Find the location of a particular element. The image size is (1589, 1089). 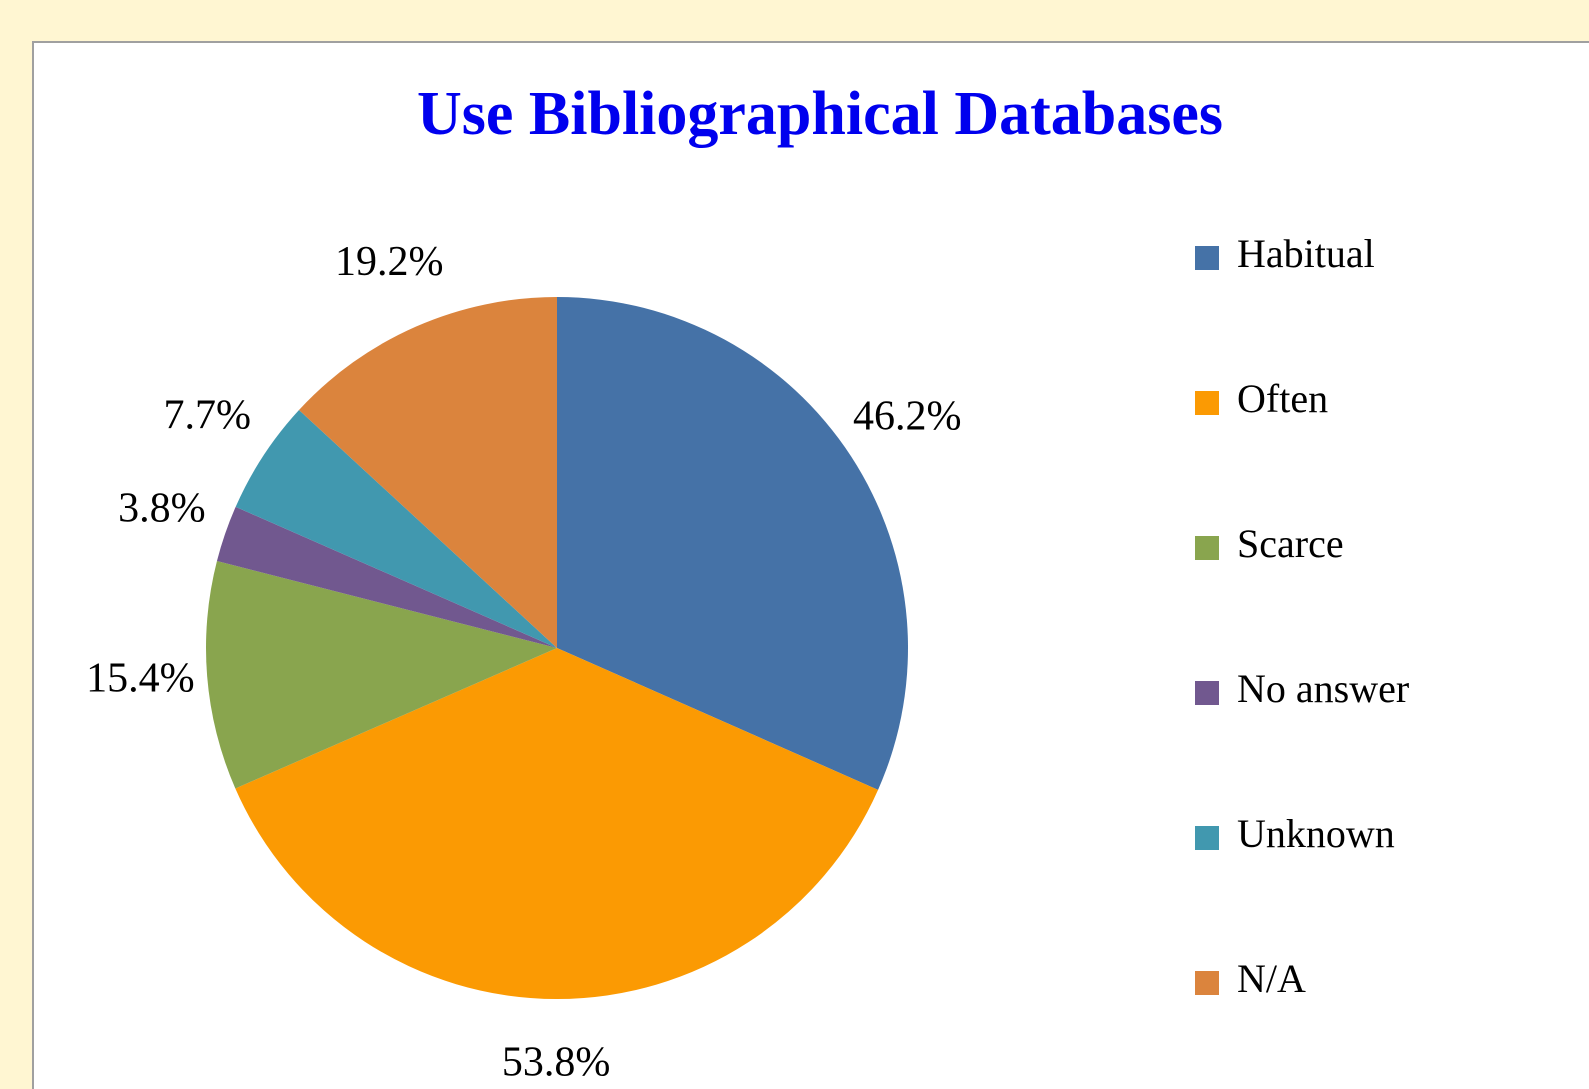

legend-label: N/A is located at coordinates (1271, 978).